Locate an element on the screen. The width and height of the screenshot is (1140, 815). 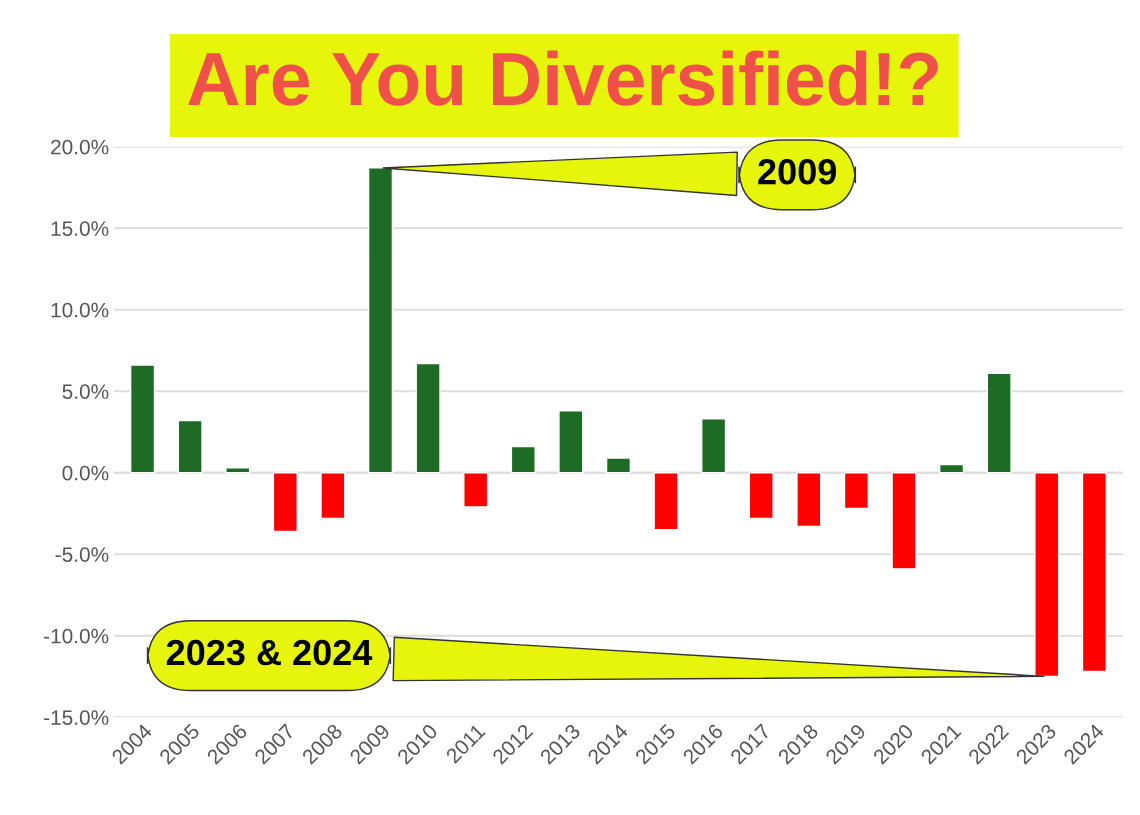
y-tick-label: -5.0% is located at coordinates (82, 554).